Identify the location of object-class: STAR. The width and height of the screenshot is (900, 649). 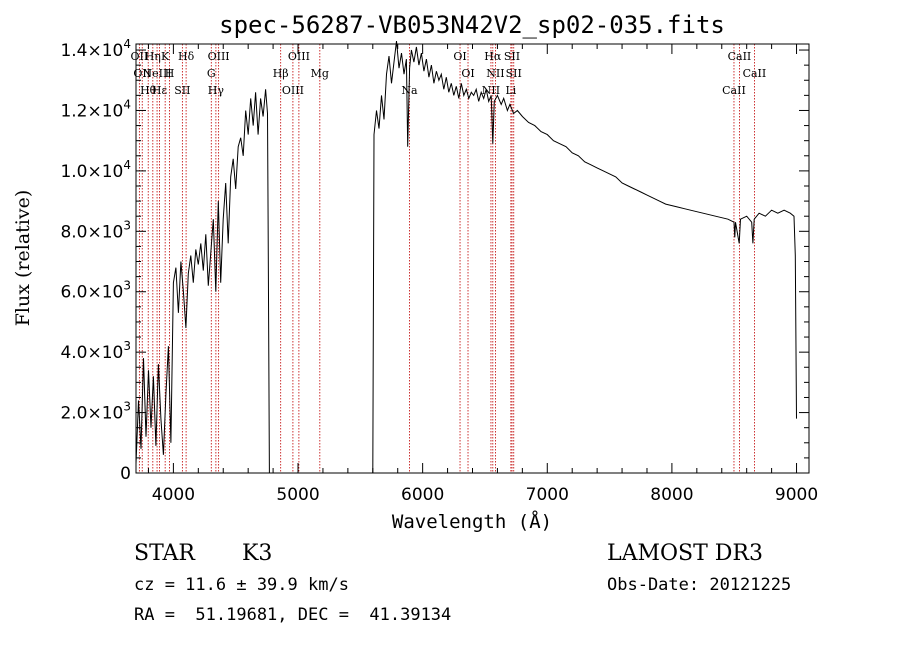
(165, 553).